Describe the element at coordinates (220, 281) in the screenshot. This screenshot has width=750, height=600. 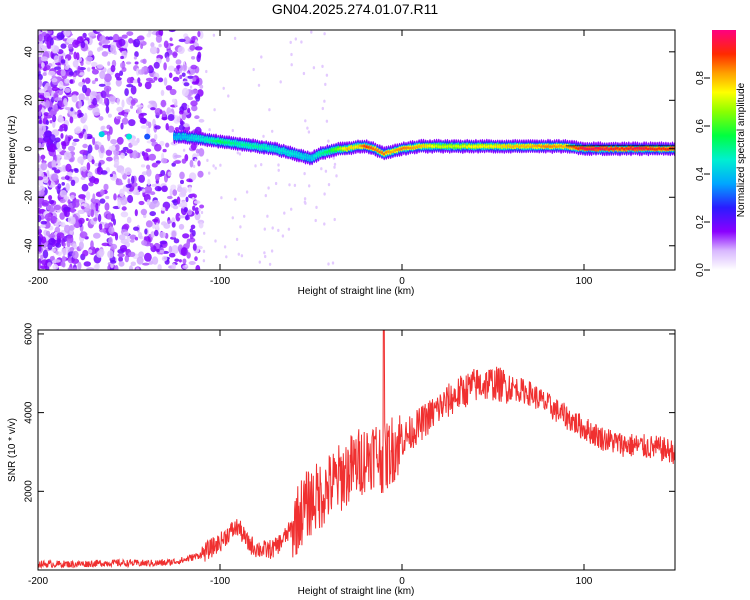
I see `x-tick-label: -100` at that location.